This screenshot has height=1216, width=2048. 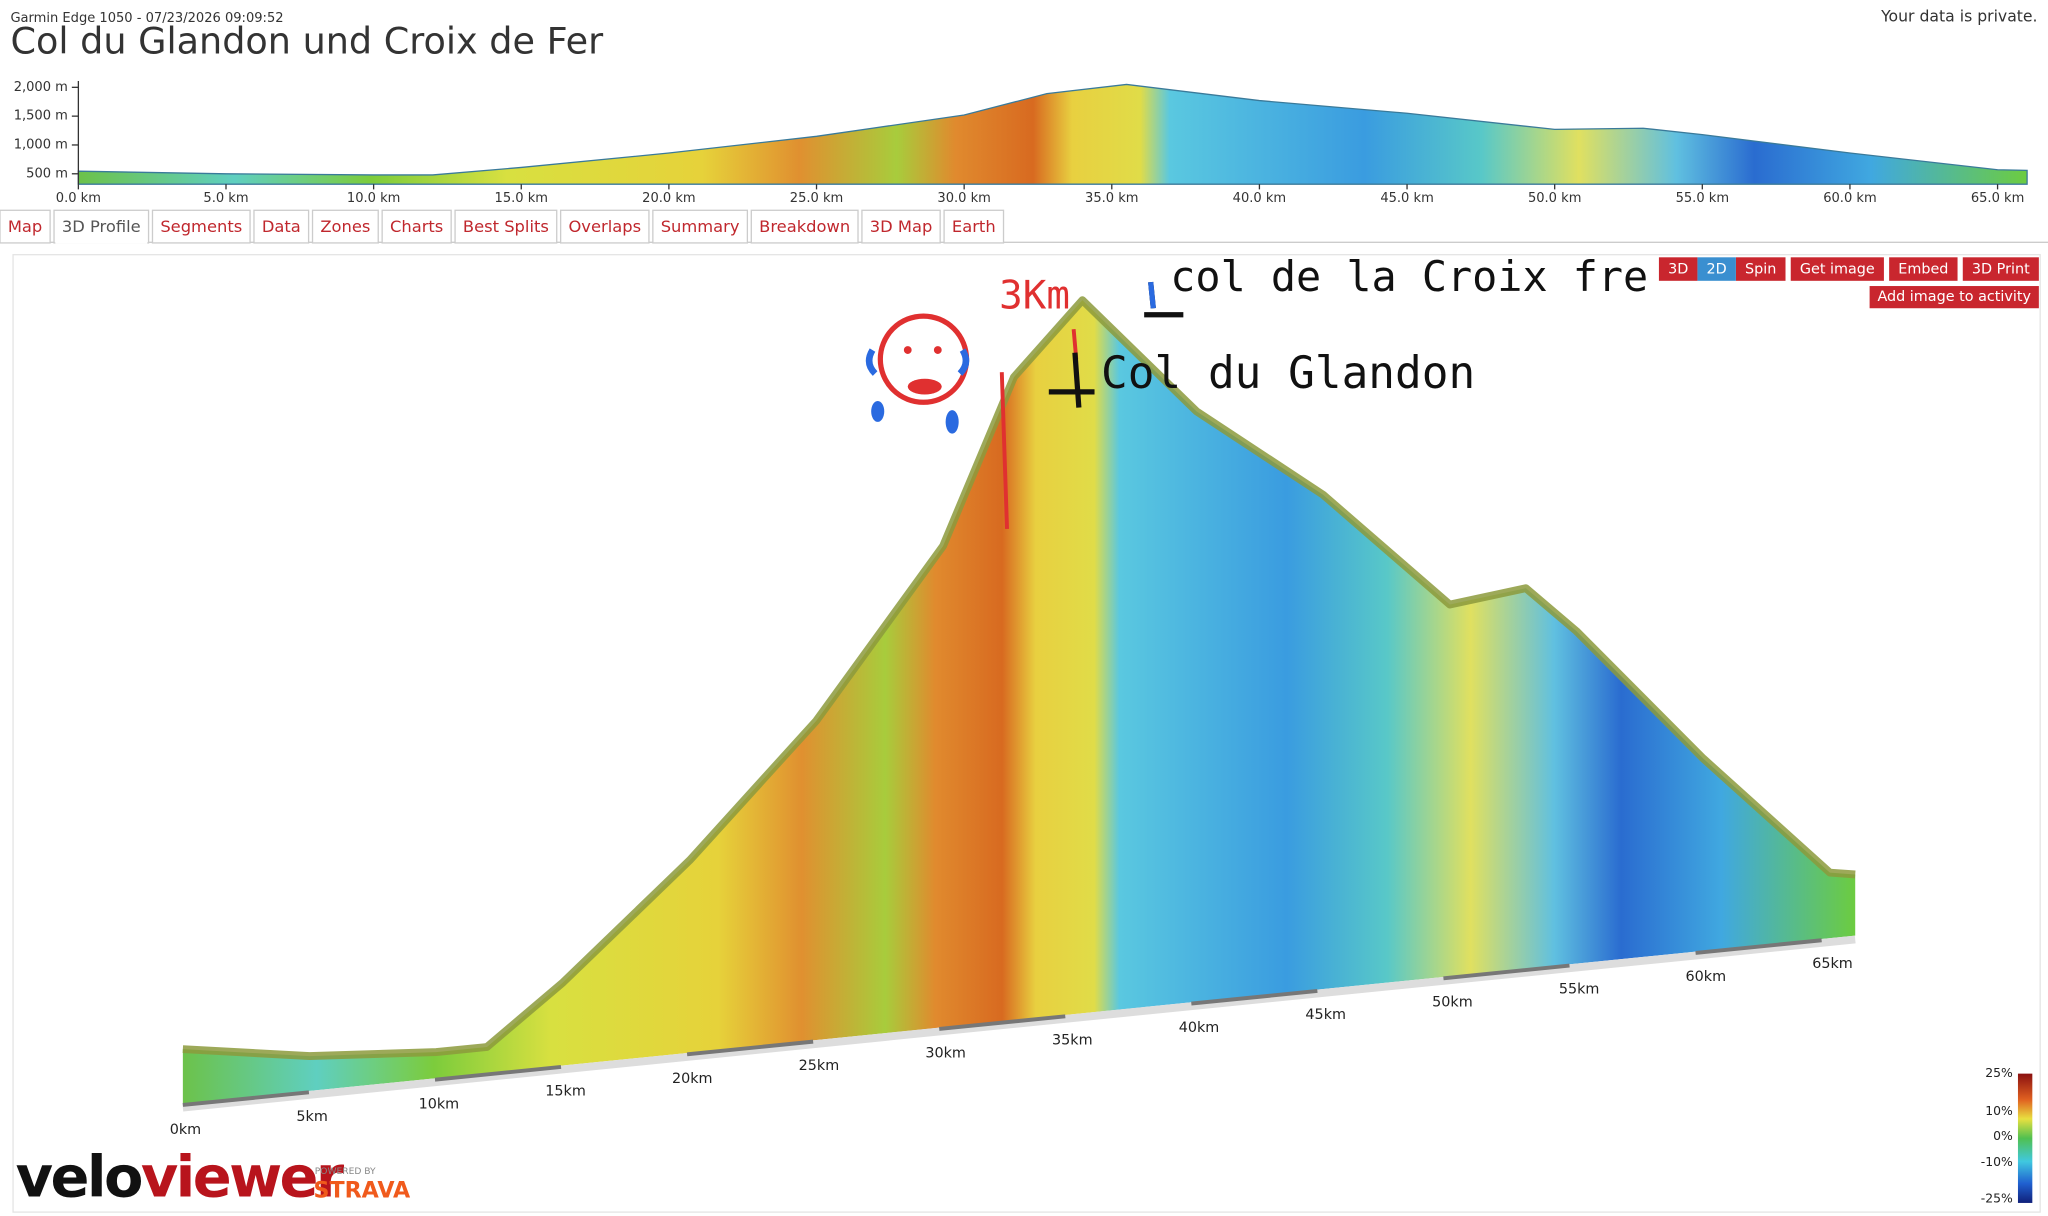 I want to click on tab: Map, so click(x=25, y=226).